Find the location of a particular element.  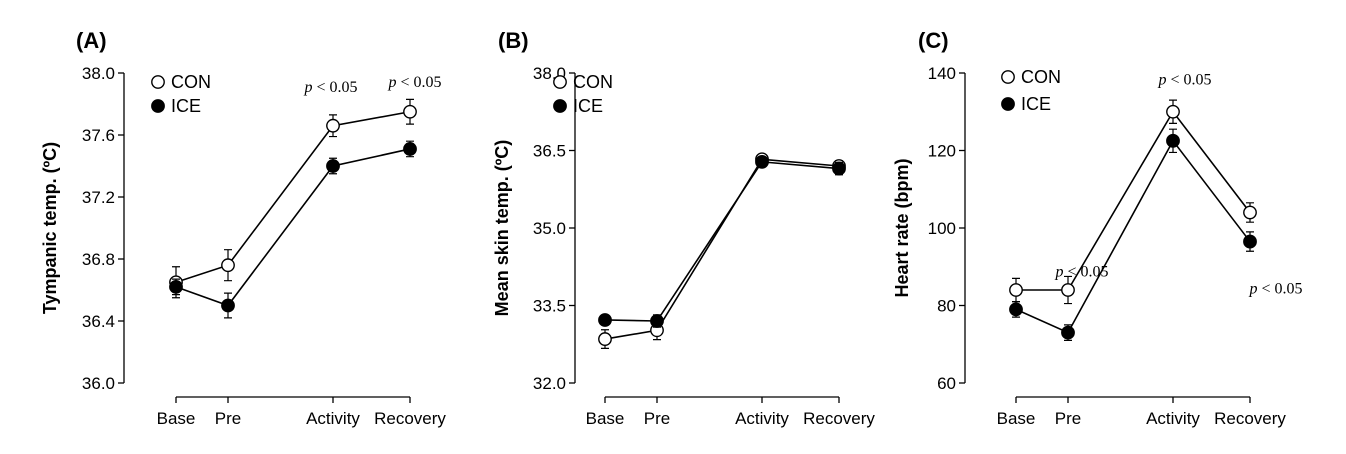

y-tick-label: 100 is located at coordinates (942, 228).